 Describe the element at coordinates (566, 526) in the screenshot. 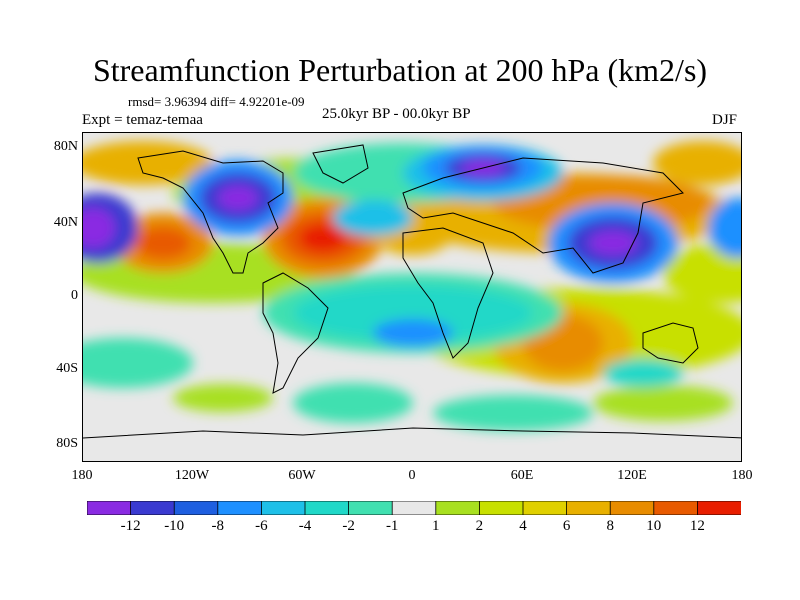

I see `colorbar-label: 6` at that location.